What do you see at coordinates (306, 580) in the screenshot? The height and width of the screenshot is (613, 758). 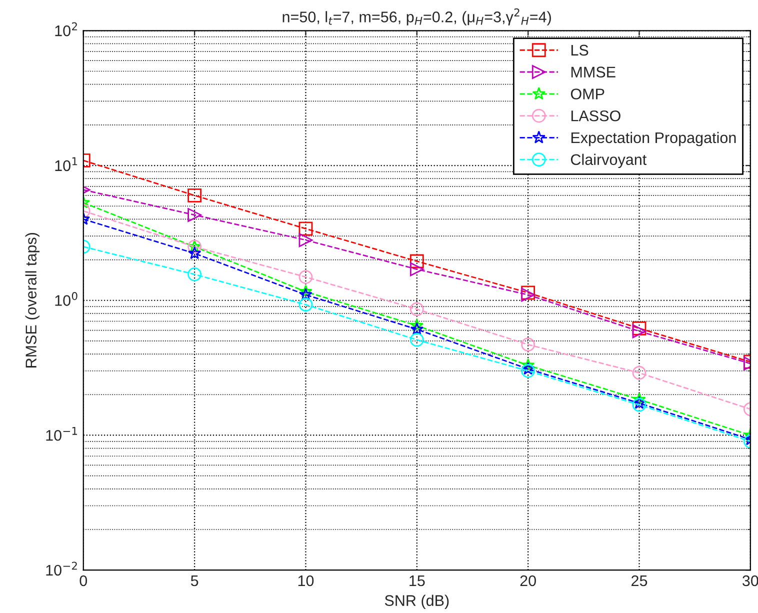 I see `x-tick-label: 10` at bounding box center [306, 580].